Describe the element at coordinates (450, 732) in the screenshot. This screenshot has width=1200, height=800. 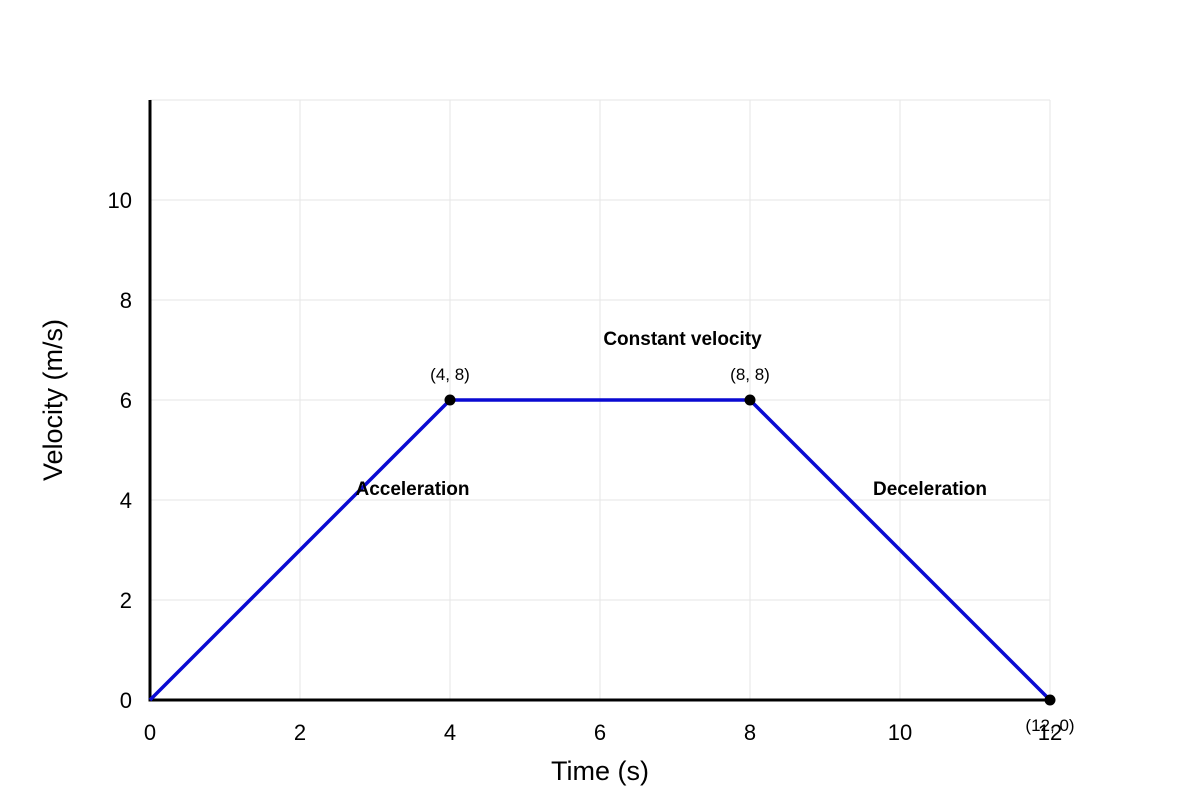
I see `x-tick-label: 4` at that location.